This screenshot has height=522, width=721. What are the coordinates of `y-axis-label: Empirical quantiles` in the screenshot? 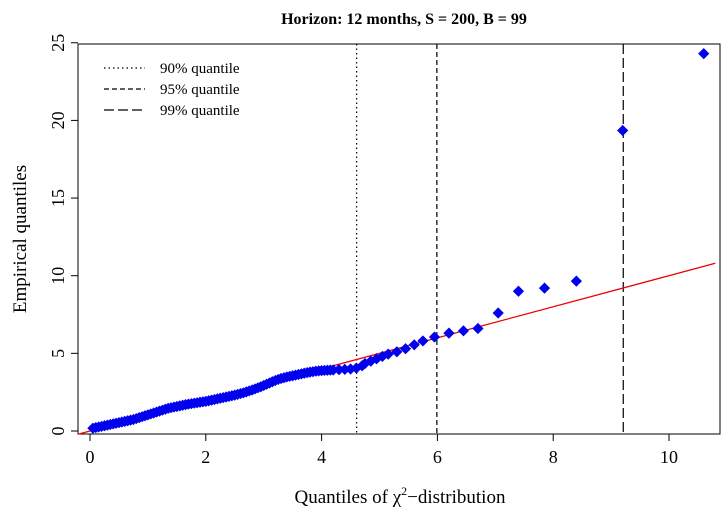 It's located at (20, 239).